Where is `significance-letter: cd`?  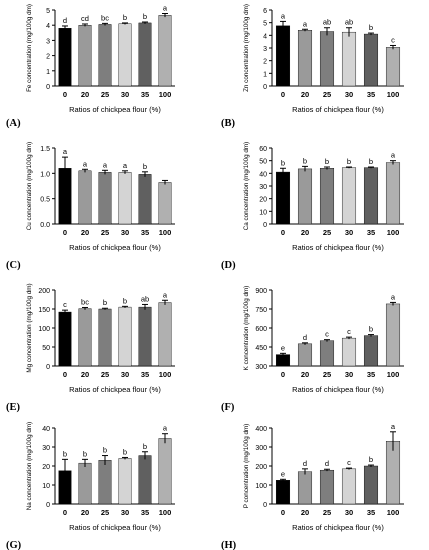
significance-letter: cd is located at coordinates (85, 18).